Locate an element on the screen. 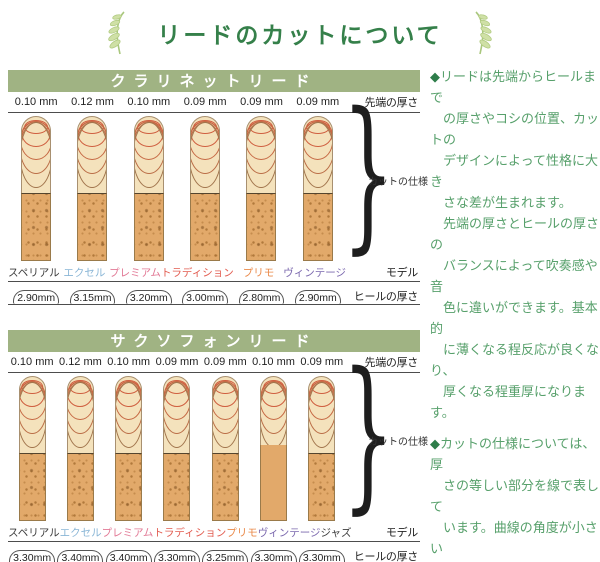 The width and height of the screenshot is (600, 562). model-name: ジャズ is located at coordinates (336, 532).